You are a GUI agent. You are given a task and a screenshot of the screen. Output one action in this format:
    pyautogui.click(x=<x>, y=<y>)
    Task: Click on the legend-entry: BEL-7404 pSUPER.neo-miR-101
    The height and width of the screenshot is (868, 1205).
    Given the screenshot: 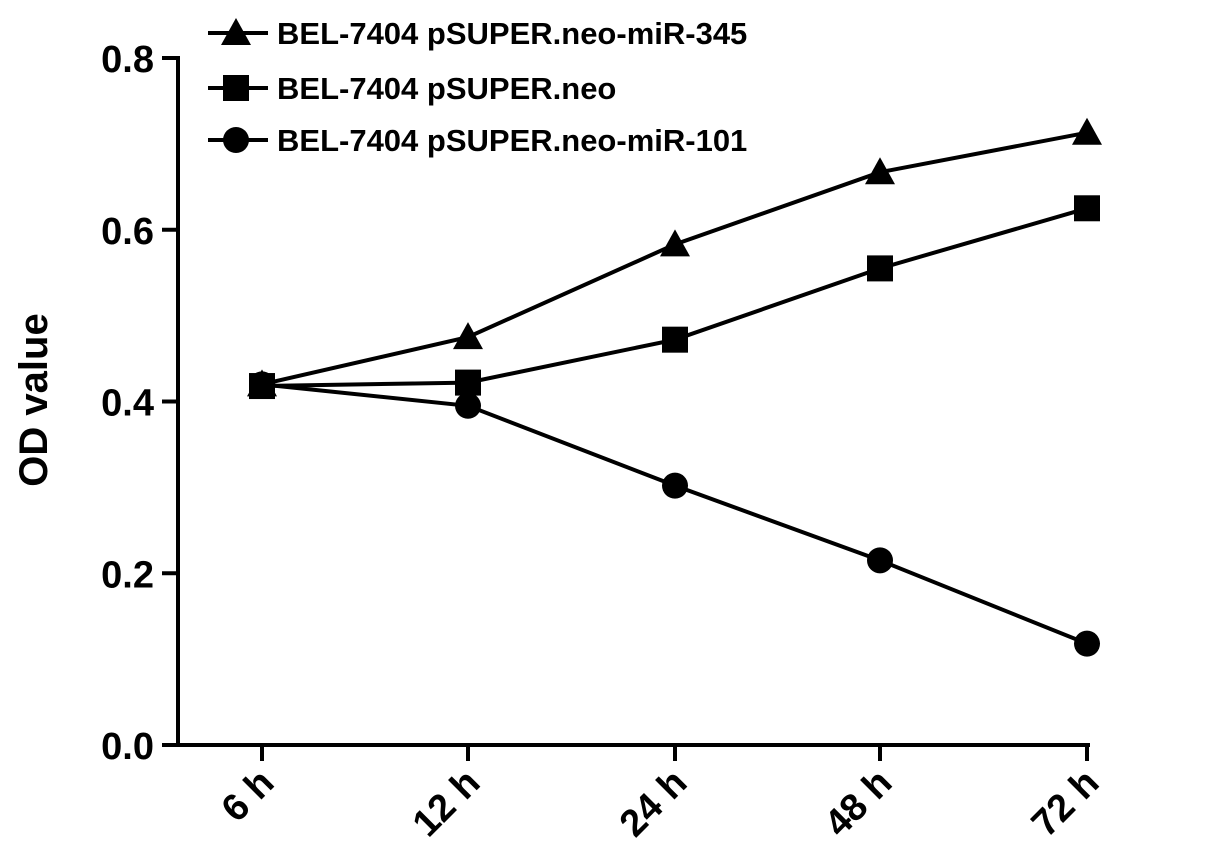 What is the action you would take?
    pyautogui.click(x=477, y=140)
    